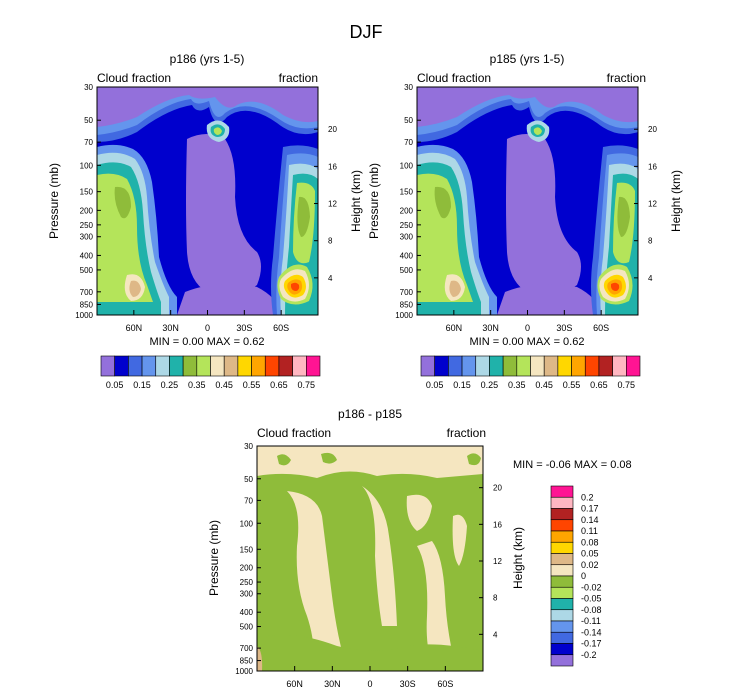  Describe the element at coordinates (374, 201) in the screenshot. I see `y-axis-label: Pressure (mb)` at that location.